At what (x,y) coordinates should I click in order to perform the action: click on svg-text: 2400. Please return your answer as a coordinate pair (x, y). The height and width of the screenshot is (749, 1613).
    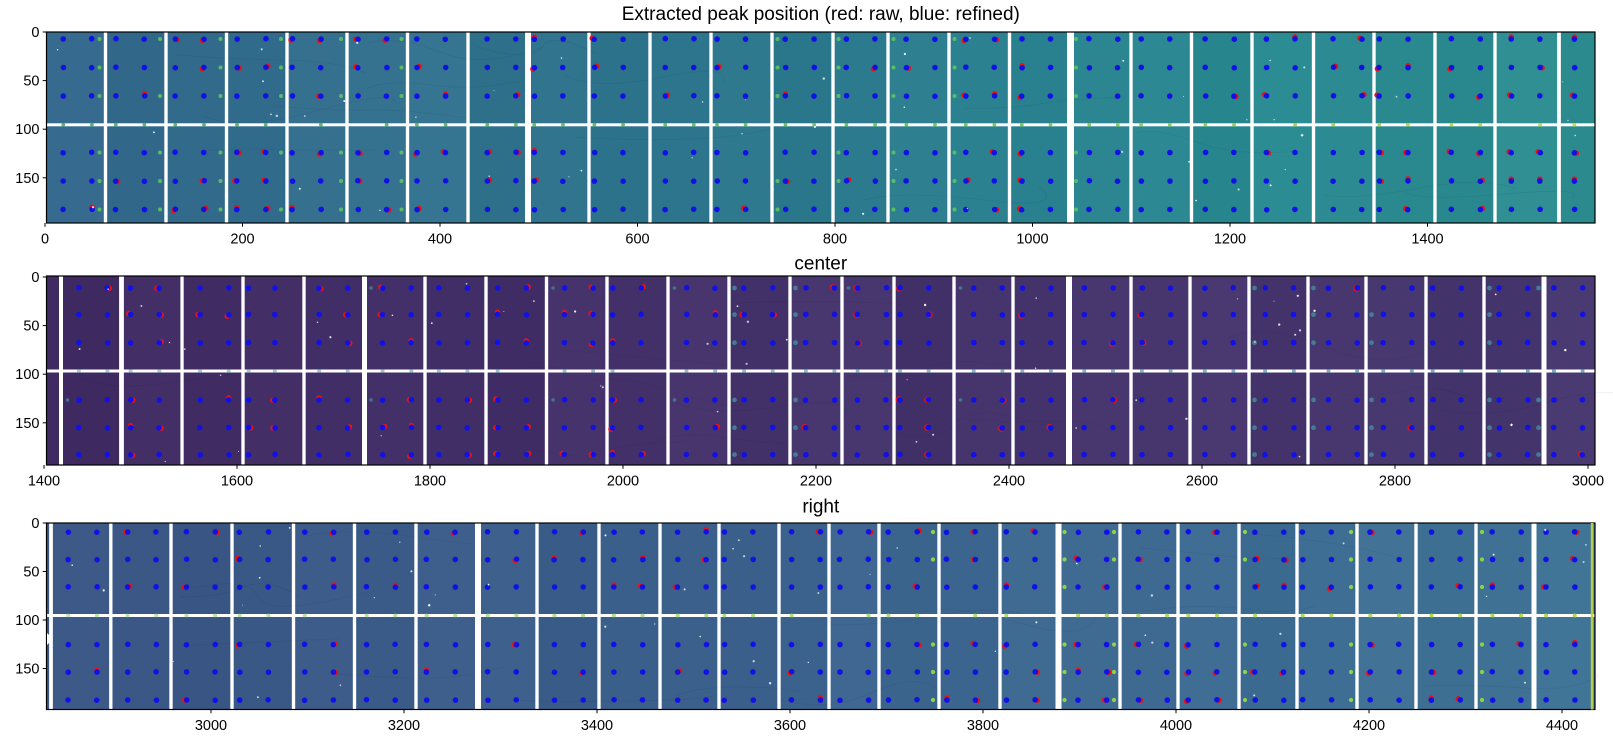
    Looking at the image, I should click on (1009, 482).